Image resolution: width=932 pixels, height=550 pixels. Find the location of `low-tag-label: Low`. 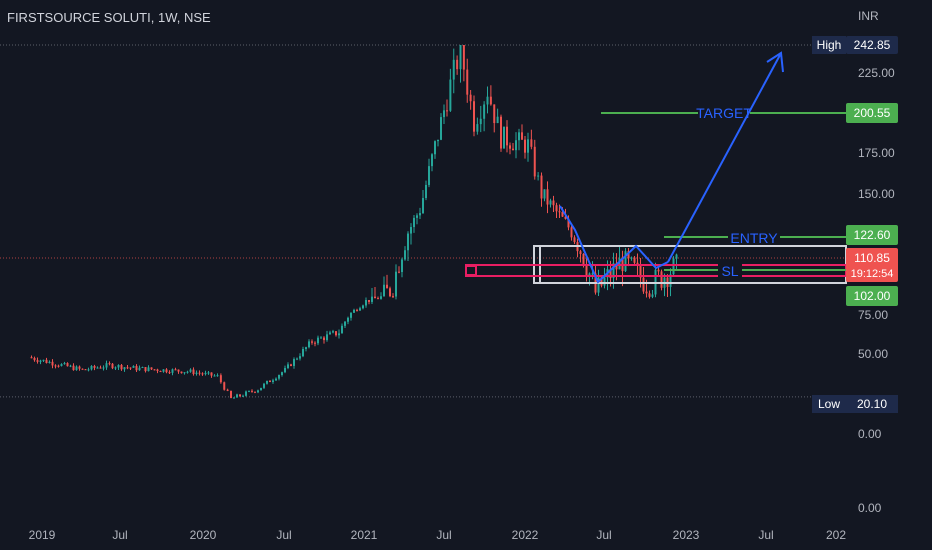

low-tag-label: Low is located at coordinates (829, 404).